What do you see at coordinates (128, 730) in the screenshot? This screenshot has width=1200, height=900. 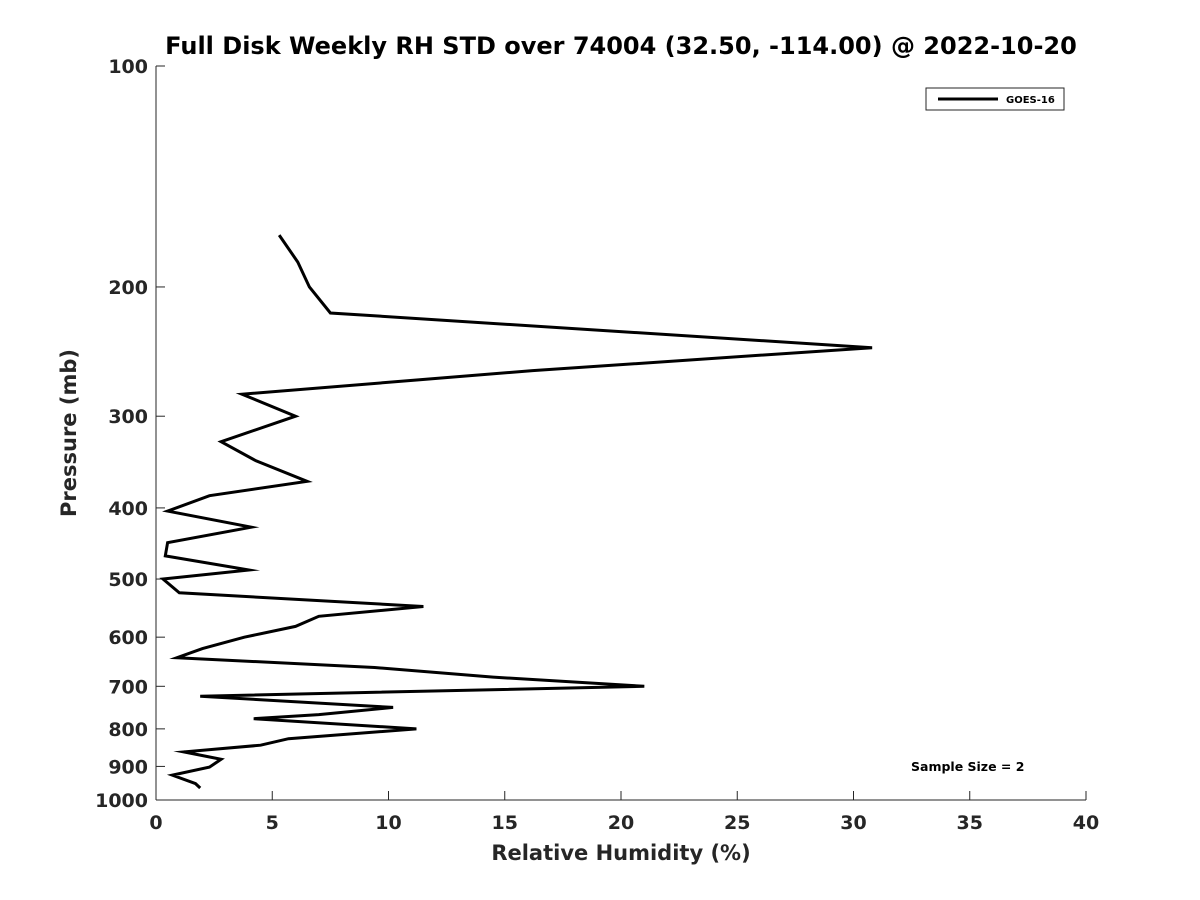 I see `y-tick-label: 800` at bounding box center [128, 730].